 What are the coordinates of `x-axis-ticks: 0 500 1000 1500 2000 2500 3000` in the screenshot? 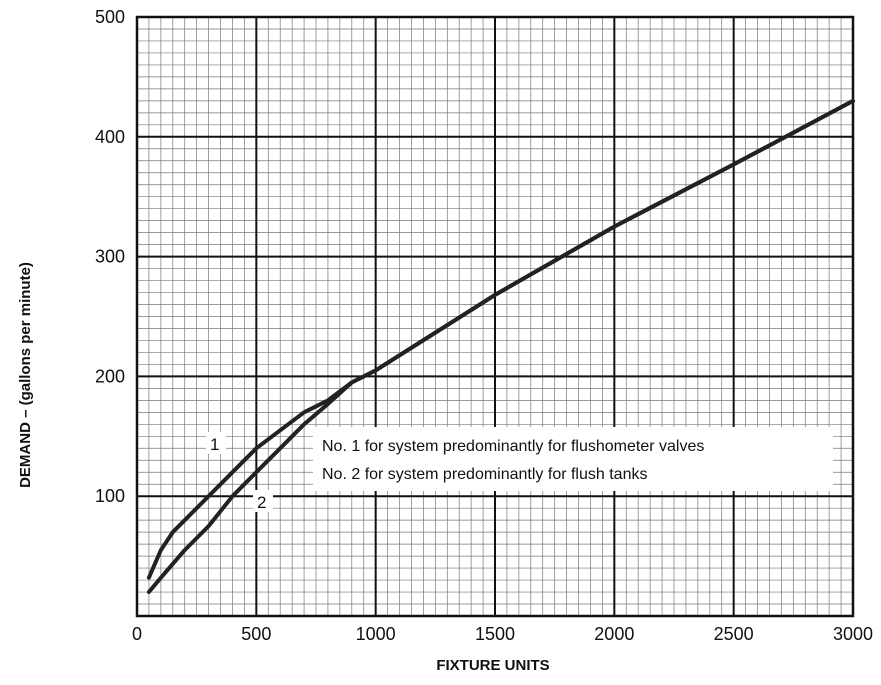 It's located at (502, 634).